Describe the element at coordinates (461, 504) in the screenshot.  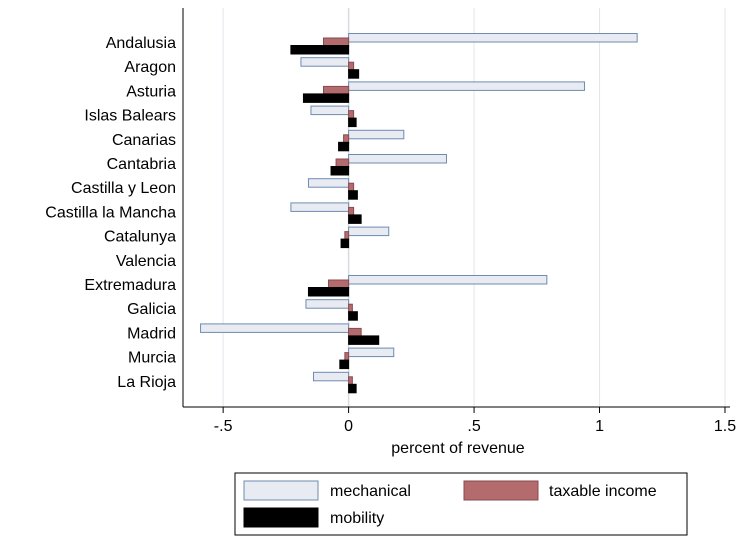
I see `legend: mechanical taxable income mobility` at that location.